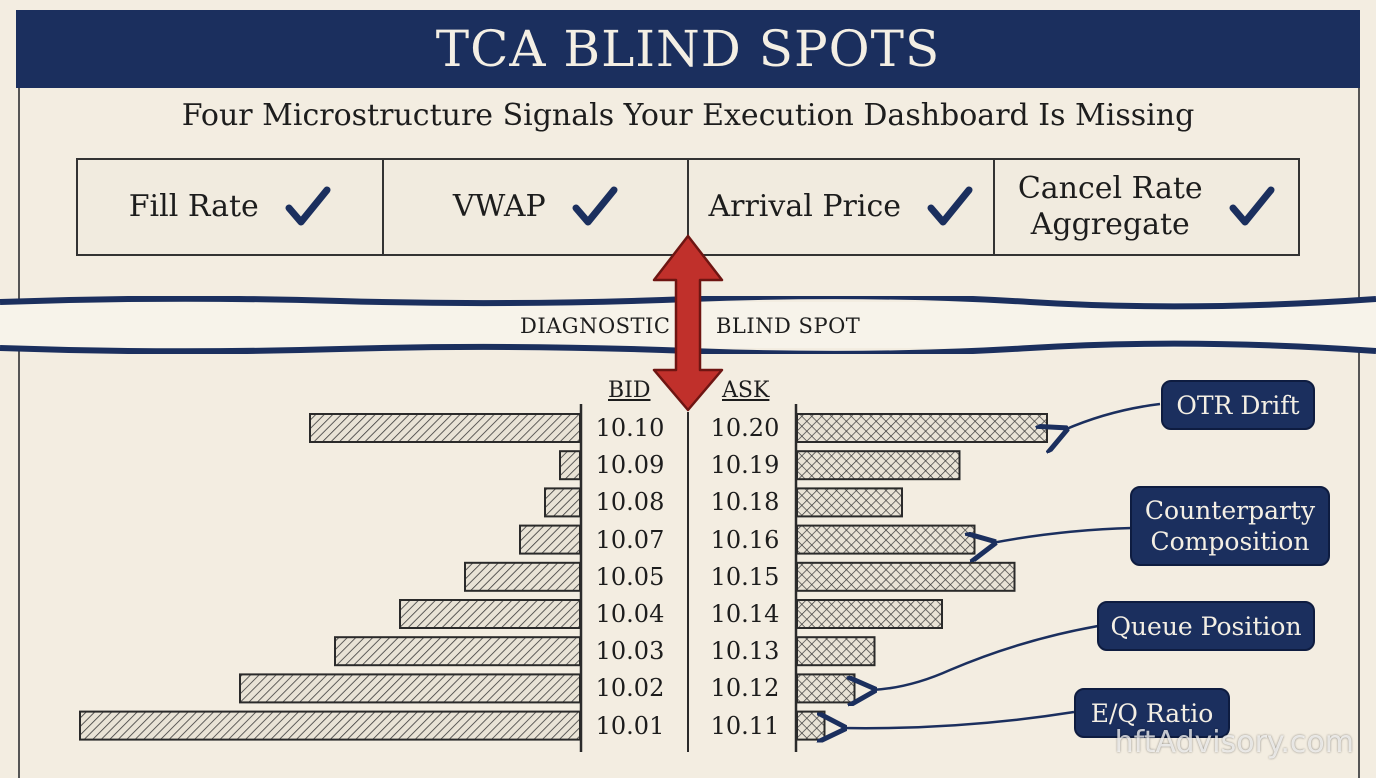 Image resolution: width=1376 pixels, height=778 pixels. Describe the element at coordinates (630, 539) in the screenshot. I see `bid-price-label: 10.07` at that location.